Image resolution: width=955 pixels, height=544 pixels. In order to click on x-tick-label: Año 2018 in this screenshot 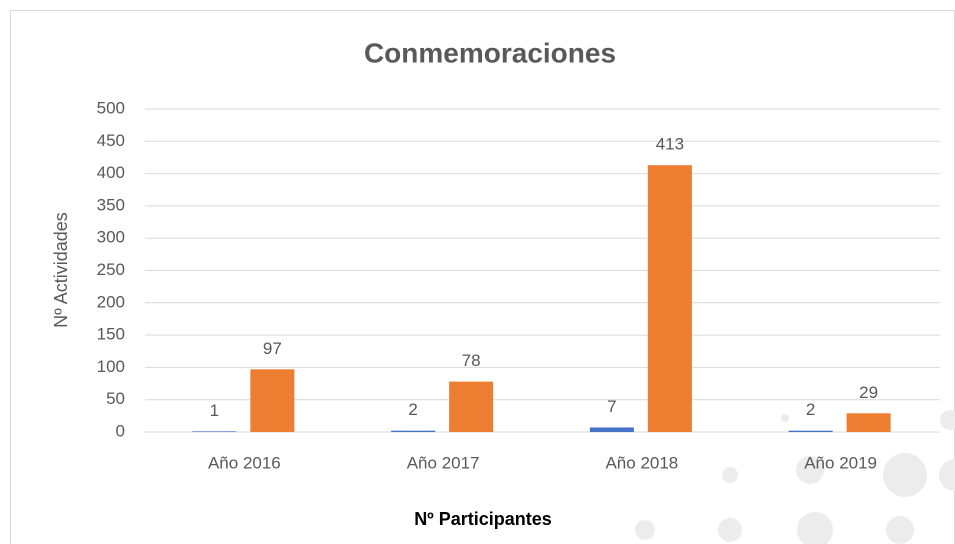, I will do `click(641, 462)`.